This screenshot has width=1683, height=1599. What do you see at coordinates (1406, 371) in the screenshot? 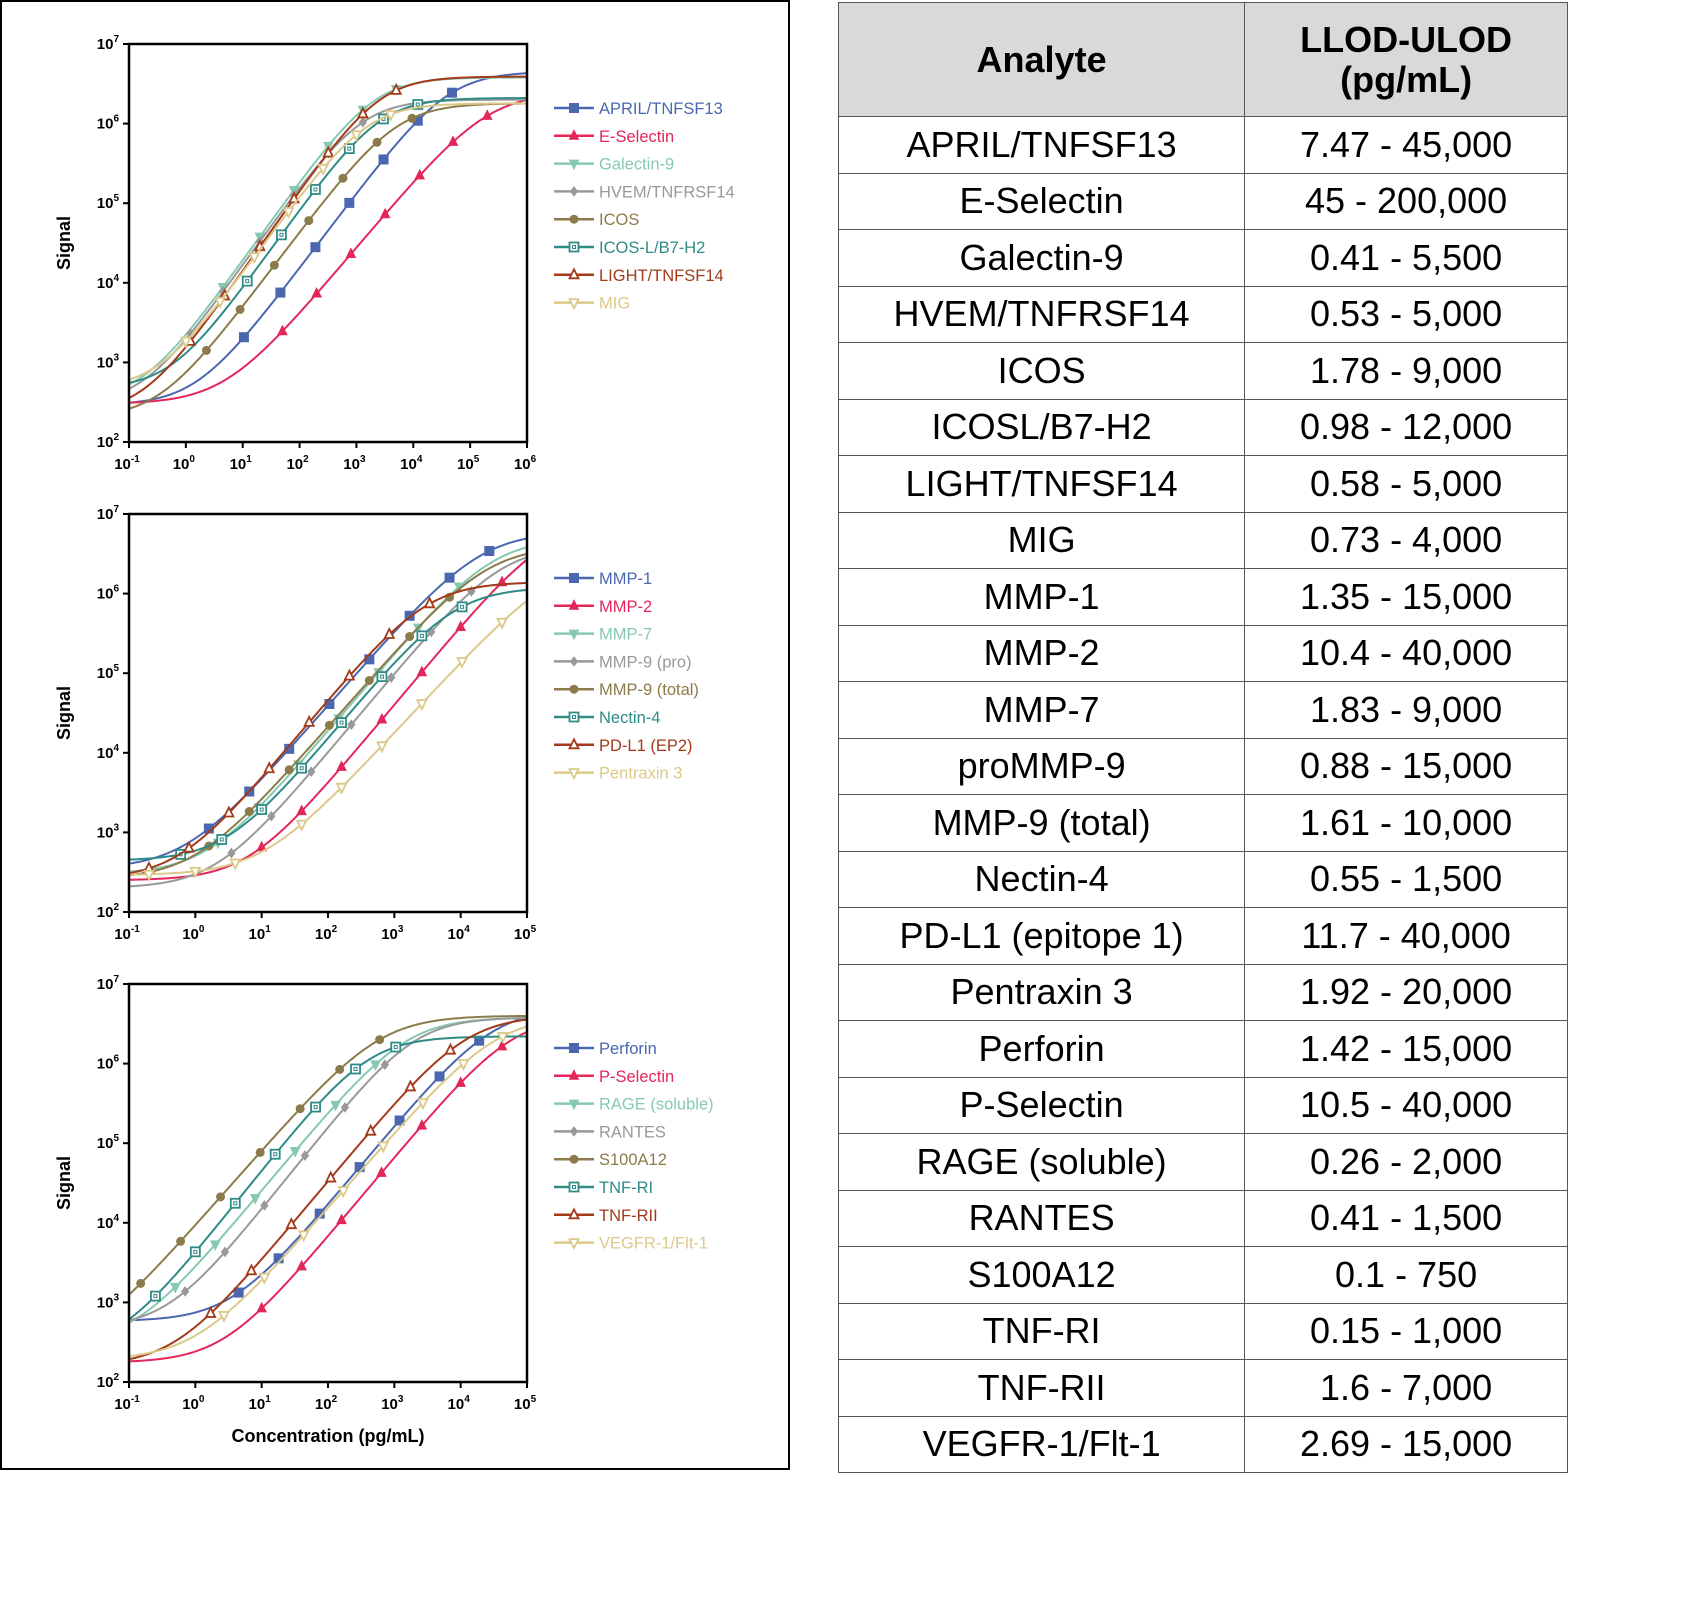
I see `range-cell: 1.78 - 9,000` at bounding box center [1406, 371].